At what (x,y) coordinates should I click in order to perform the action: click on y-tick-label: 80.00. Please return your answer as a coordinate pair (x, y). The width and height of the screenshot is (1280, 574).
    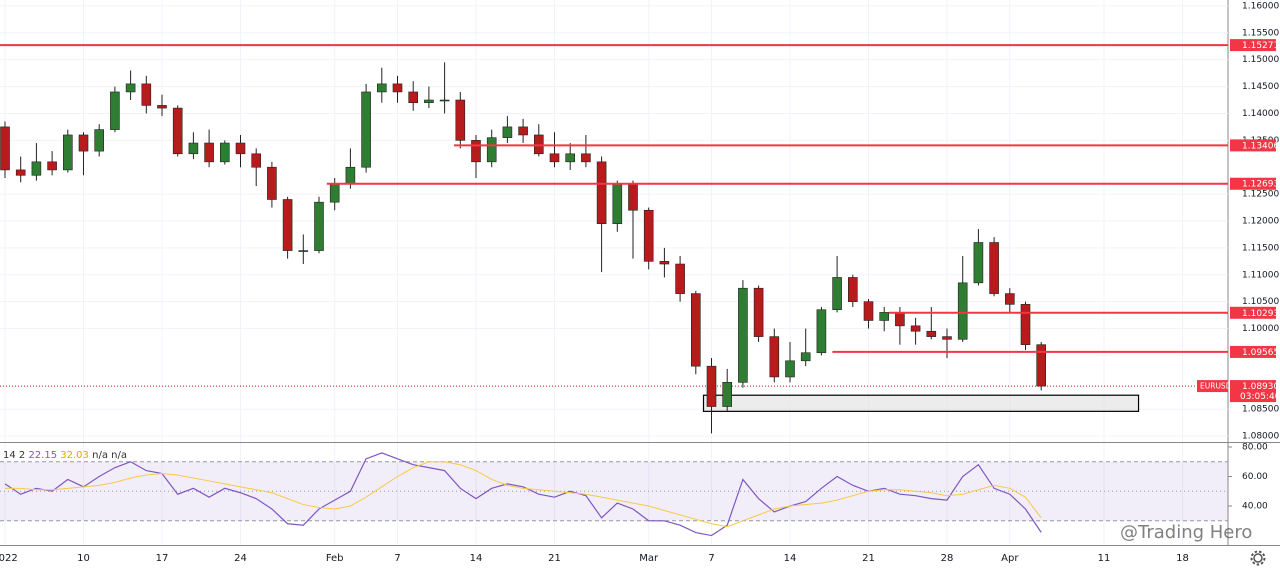
    Looking at the image, I should click on (1255, 447).